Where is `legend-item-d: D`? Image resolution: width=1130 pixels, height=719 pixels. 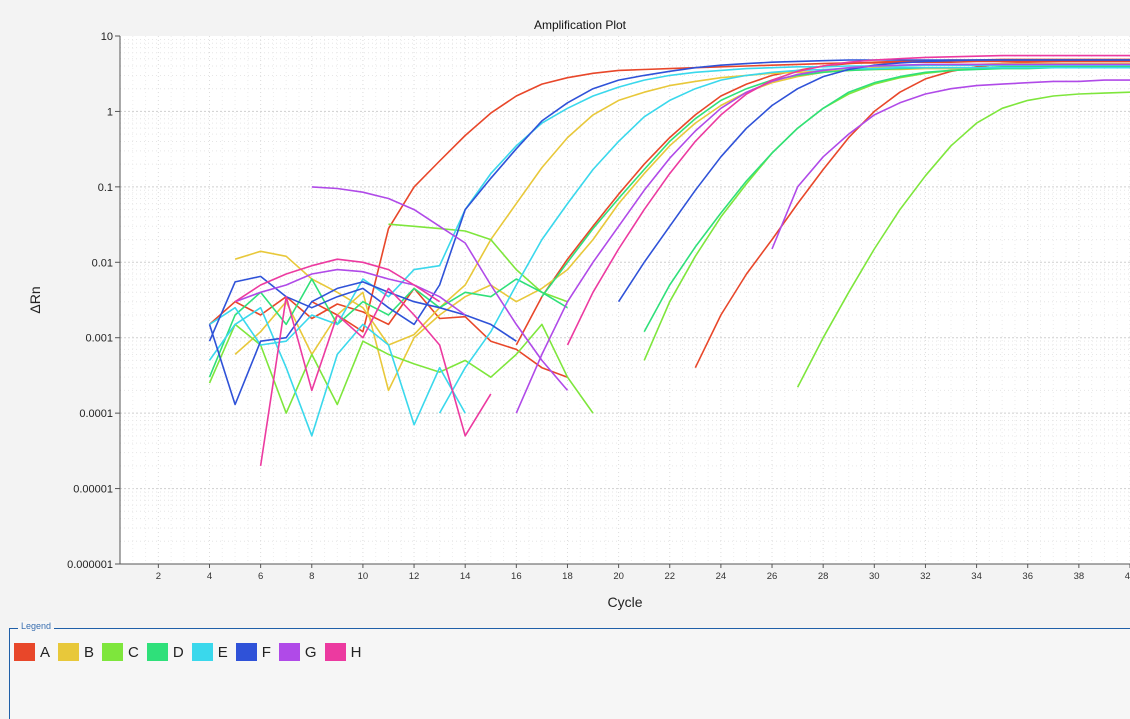 legend-item-d: D is located at coordinates (165, 652).